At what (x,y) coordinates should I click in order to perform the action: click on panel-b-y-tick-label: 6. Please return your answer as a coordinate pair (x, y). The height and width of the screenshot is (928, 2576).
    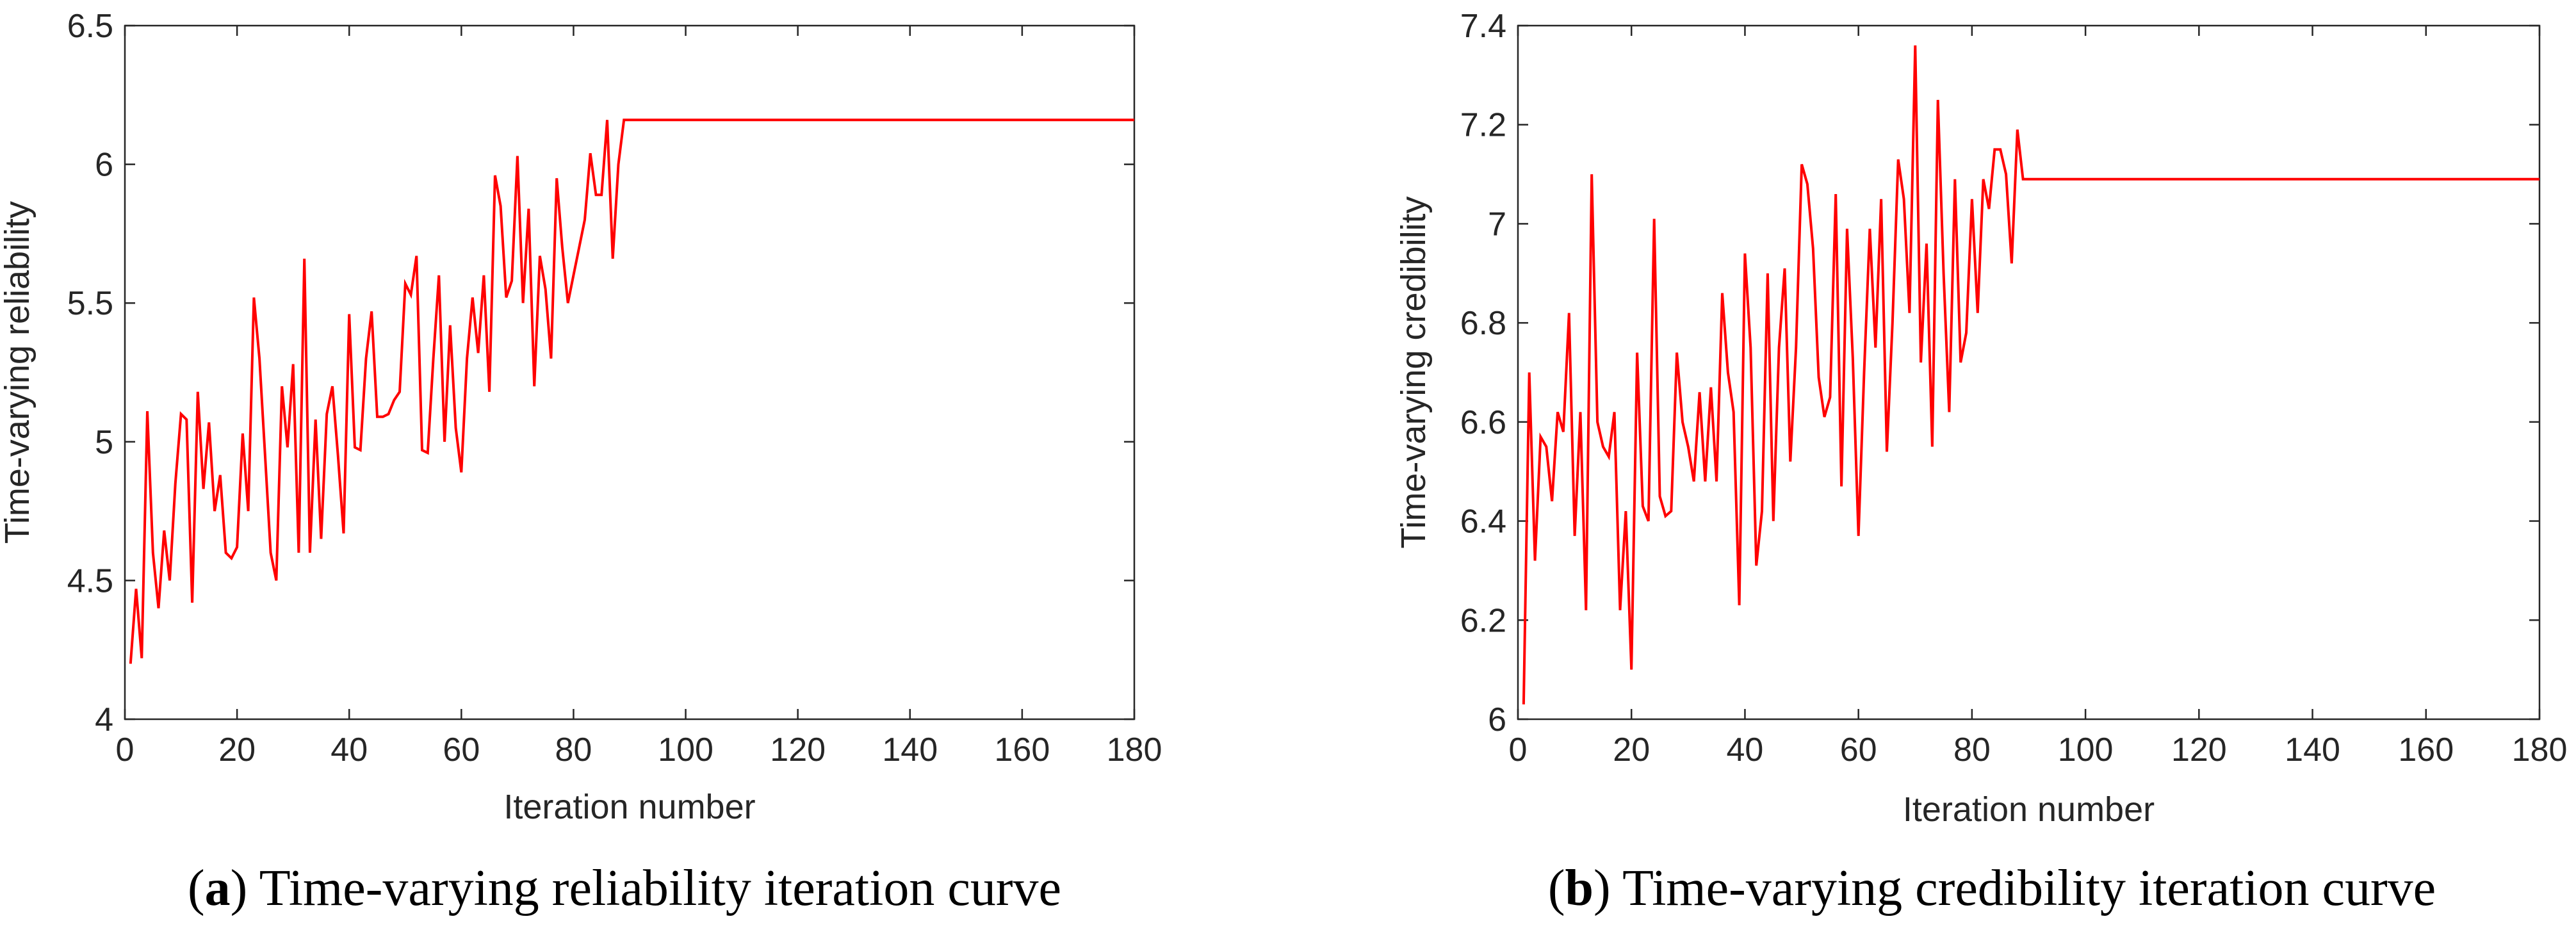
    Looking at the image, I should click on (1497, 719).